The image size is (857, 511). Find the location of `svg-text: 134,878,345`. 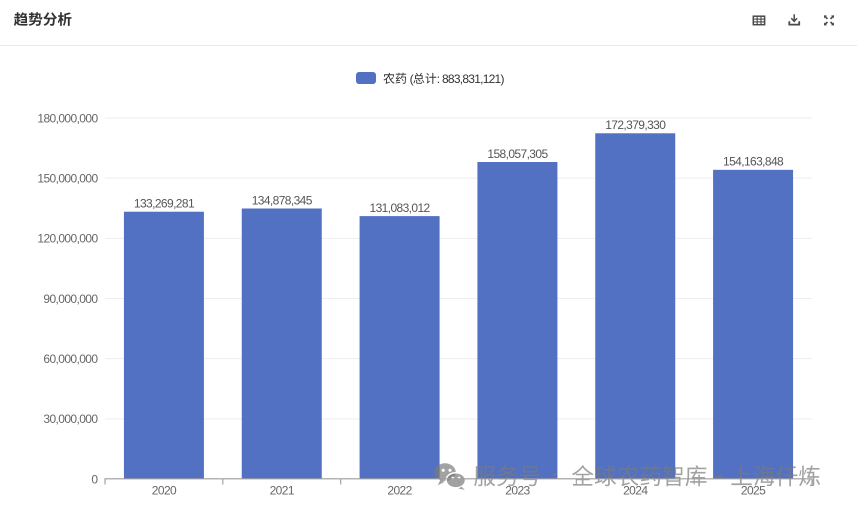

svg-text: 134,878,345 is located at coordinates (282, 200).